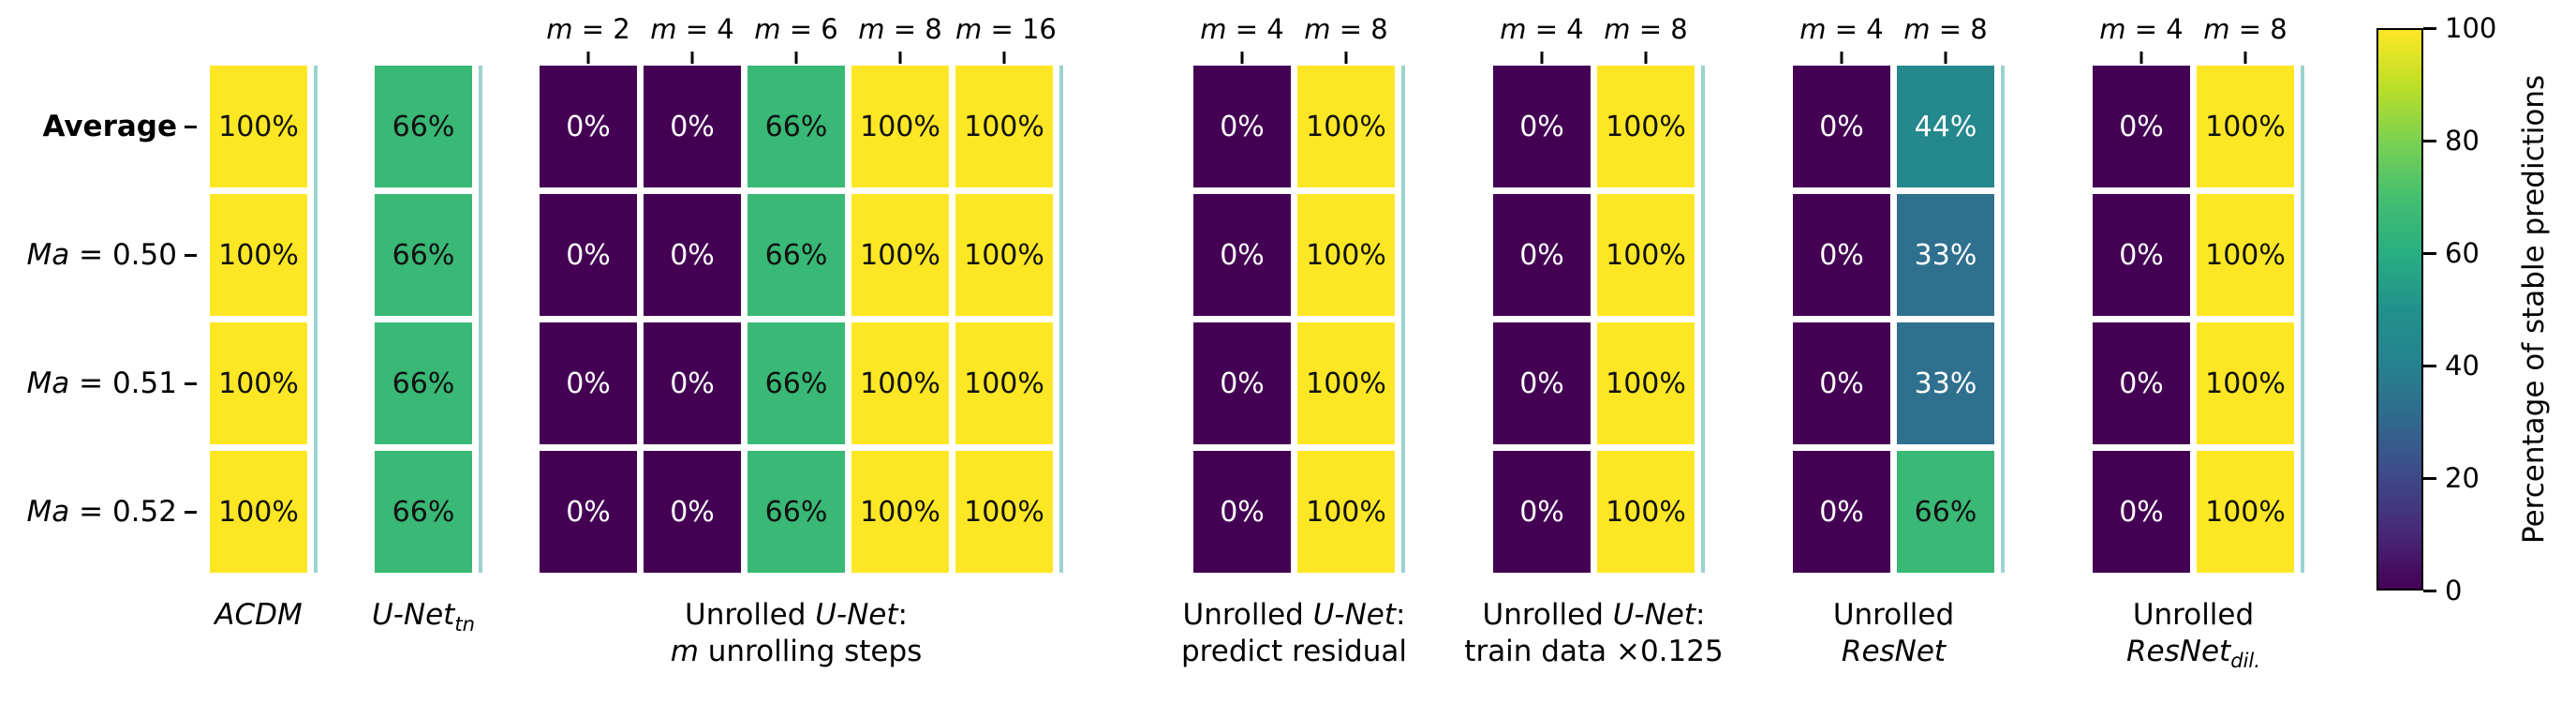 The image size is (2576, 703). What do you see at coordinates (797, 652) in the screenshot?
I see `group-label-line: m unrolling steps` at bounding box center [797, 652].